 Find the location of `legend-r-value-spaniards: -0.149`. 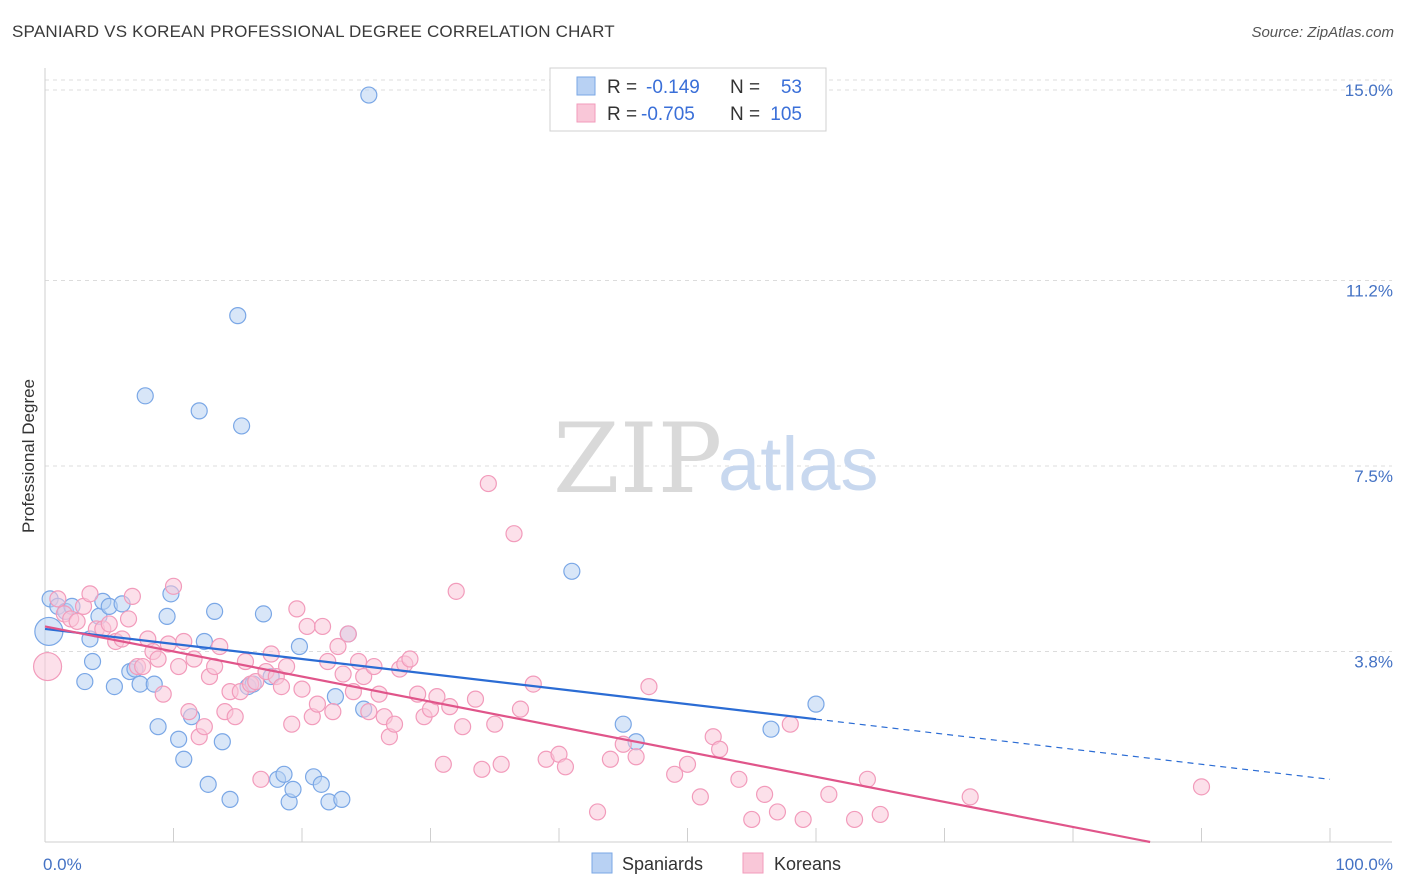

legend-r-value-spaniards: -0.149 is located at coordinates (673, 87).